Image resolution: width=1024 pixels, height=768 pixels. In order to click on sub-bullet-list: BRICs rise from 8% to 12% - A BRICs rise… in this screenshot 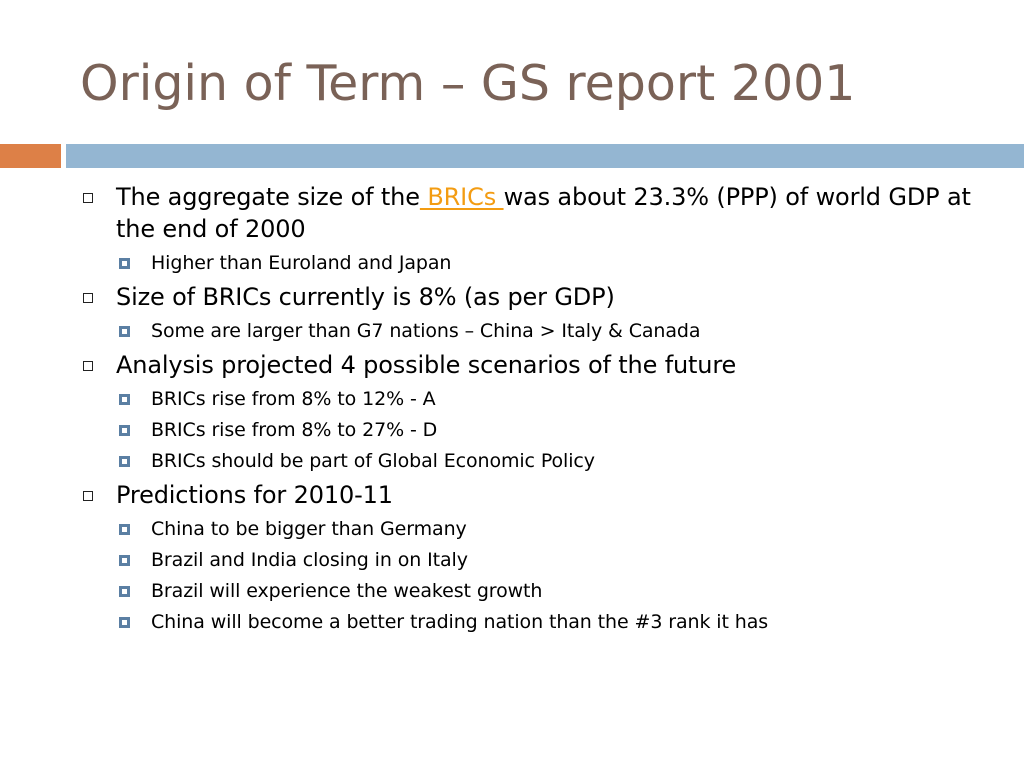, I will do `click(558, 430)`.